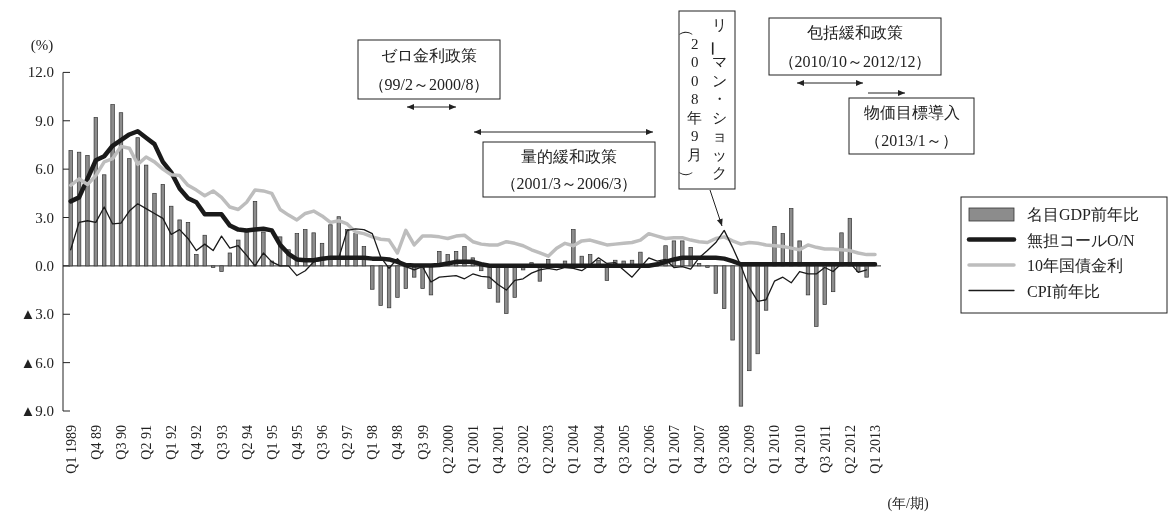 Image resolution: width=1171 pixels, height=517 pixels. What do you see at coordinates (725, 449) in the screenshot?
I see `x-tick-label: Q3 2008` at bounding box center [725, 449].